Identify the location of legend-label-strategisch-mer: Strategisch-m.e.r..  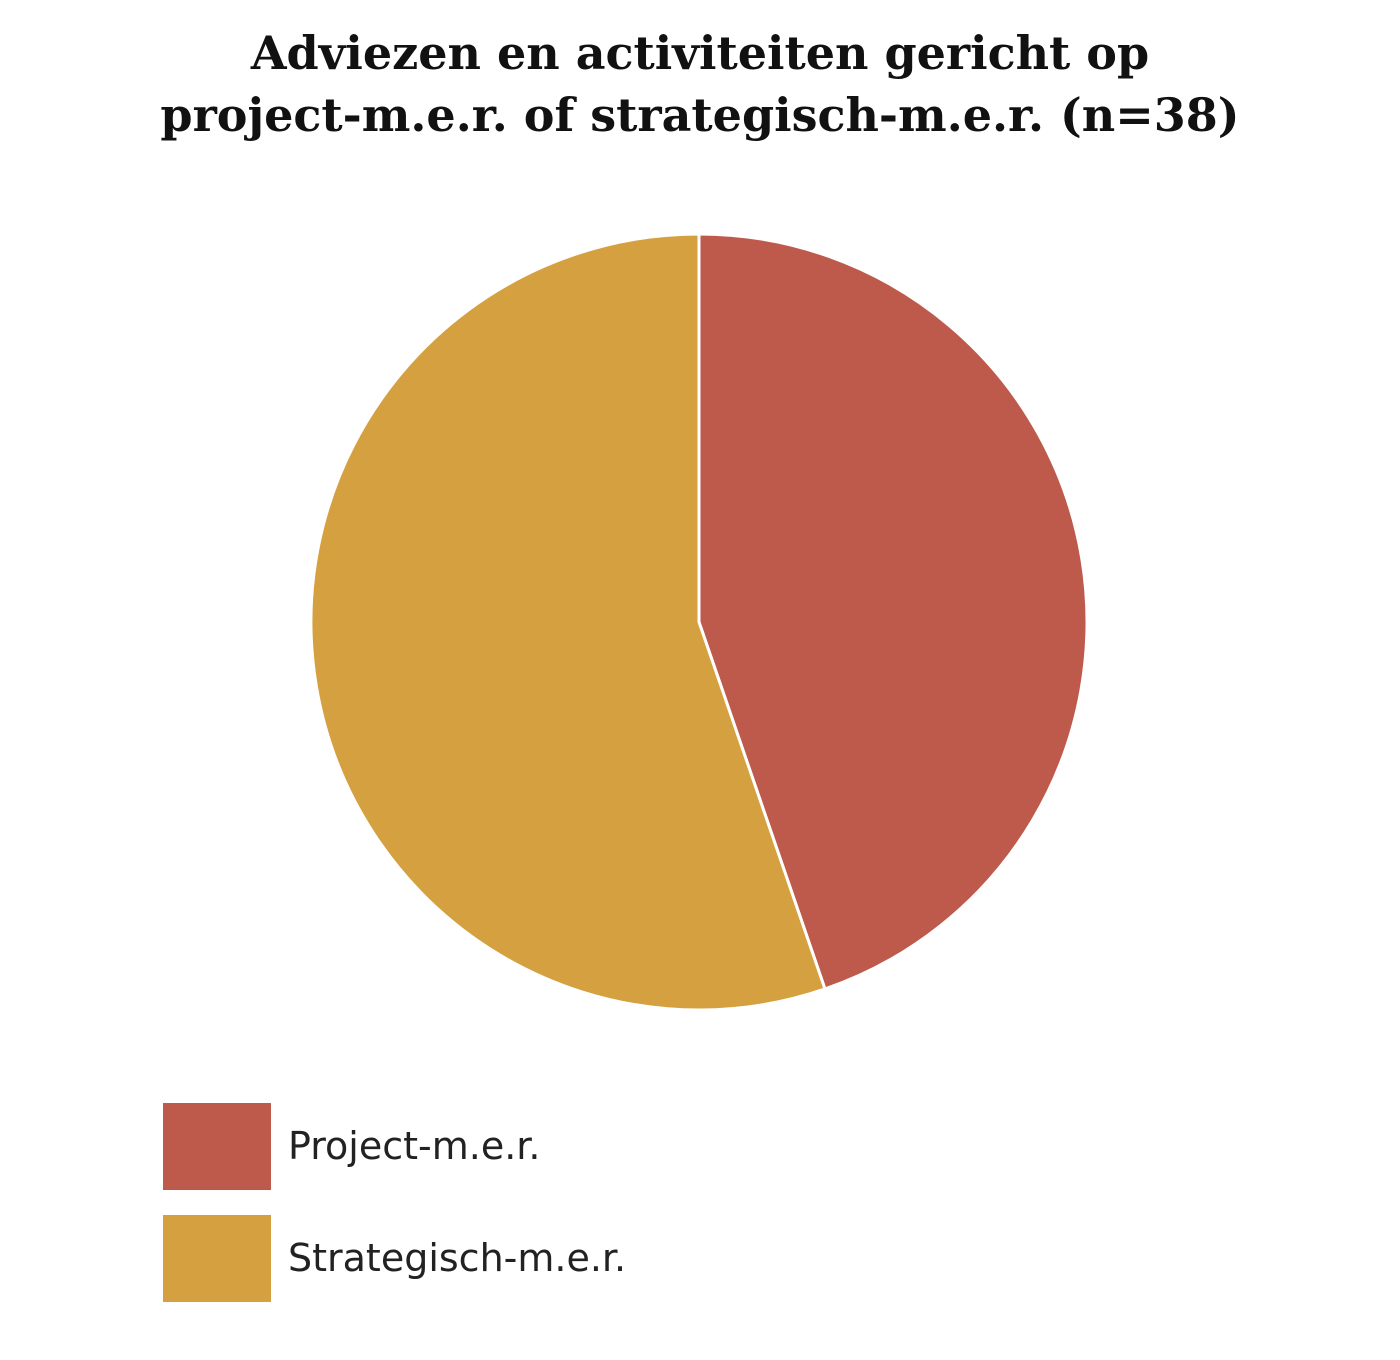
(457, 1258).